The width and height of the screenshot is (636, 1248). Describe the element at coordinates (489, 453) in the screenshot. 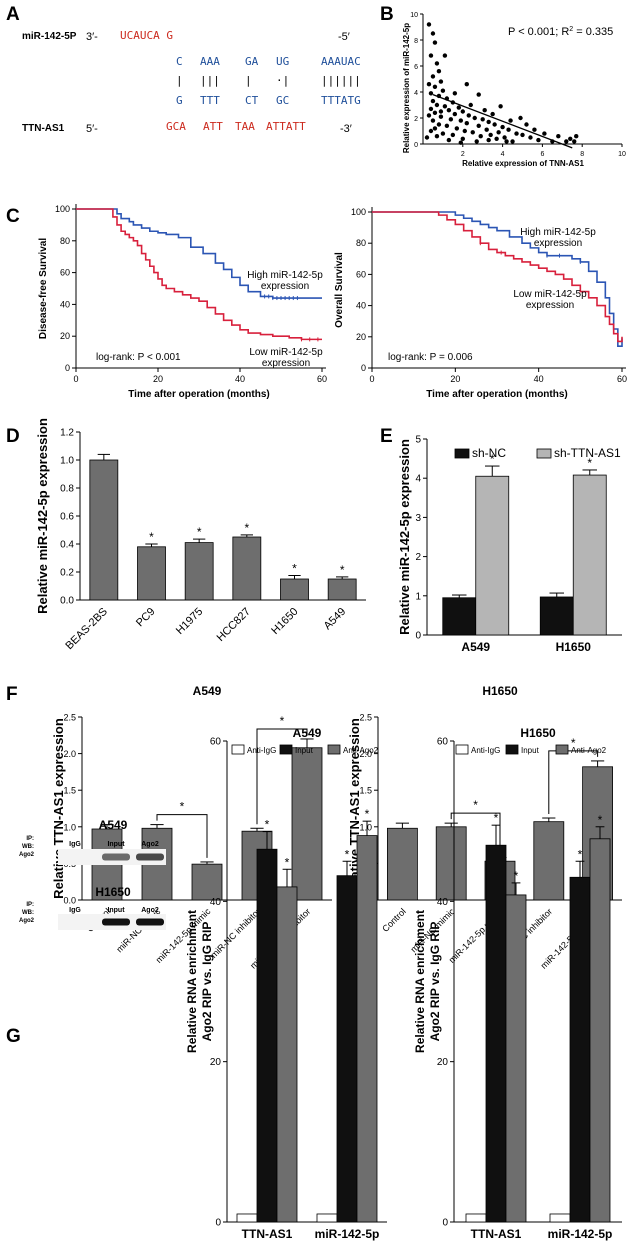

I see `legend-label: sh-NC` at that location.